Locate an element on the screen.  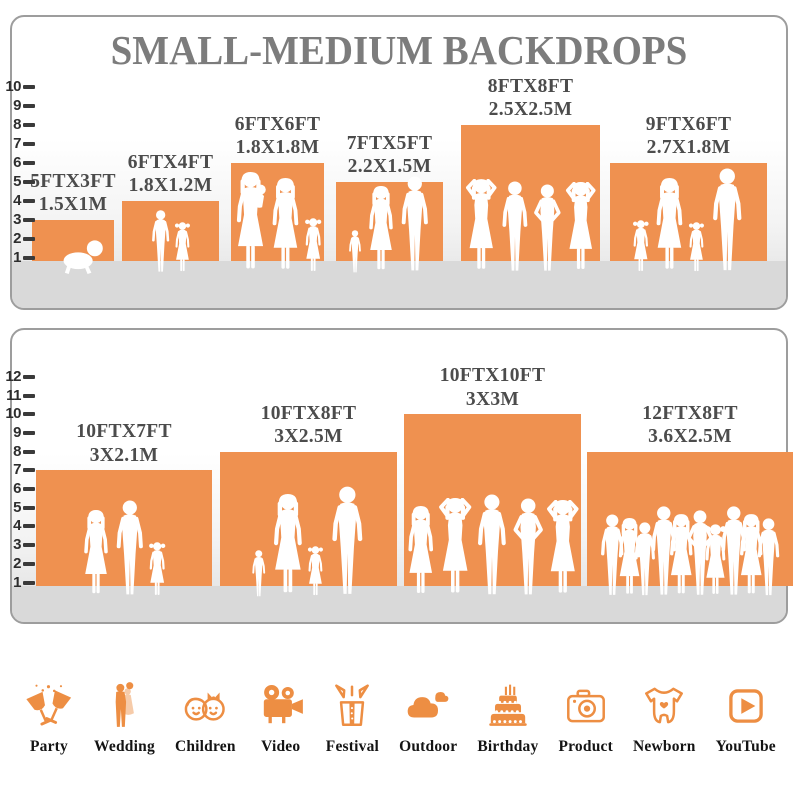
bar-size-label: 5FTX3FT 1.5X1M is located at coordinates (87, 193).